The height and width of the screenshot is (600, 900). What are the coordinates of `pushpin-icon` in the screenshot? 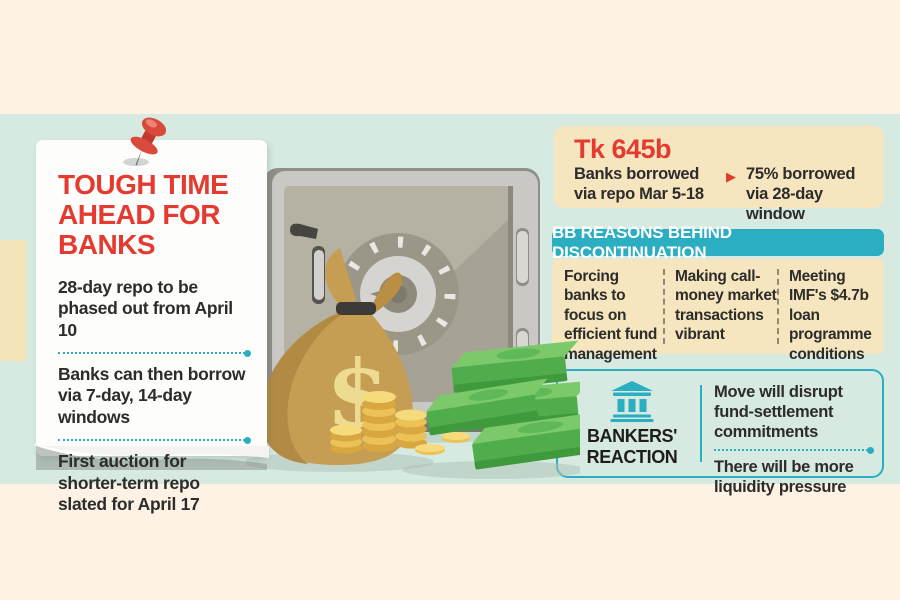 It's located at (145, 141).